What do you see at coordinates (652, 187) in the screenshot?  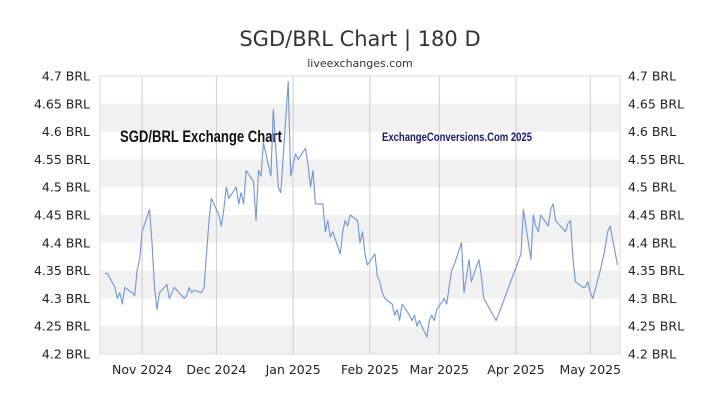 I see `y-tick-label-right: 4.5 BRL` at bounding box center [652, 187].